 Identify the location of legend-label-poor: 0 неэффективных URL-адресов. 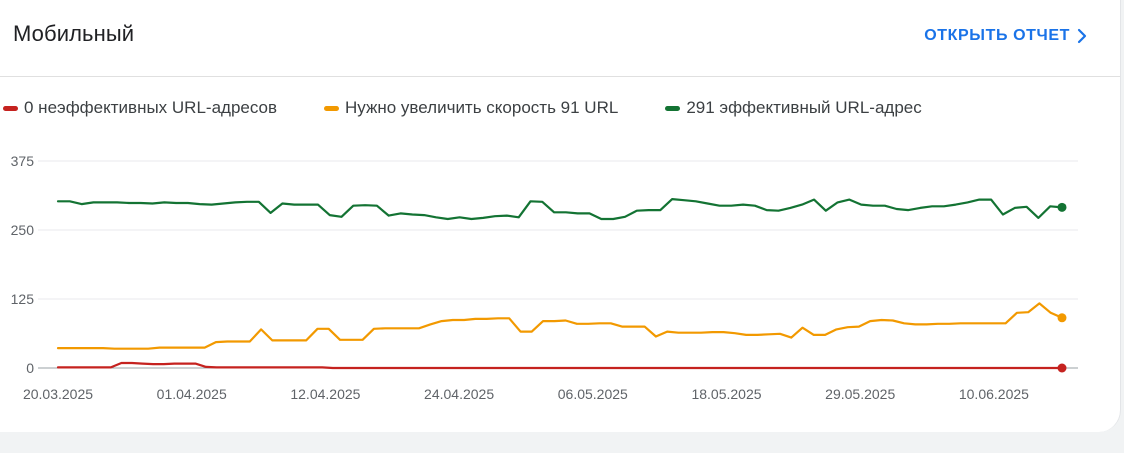
(151, 107).